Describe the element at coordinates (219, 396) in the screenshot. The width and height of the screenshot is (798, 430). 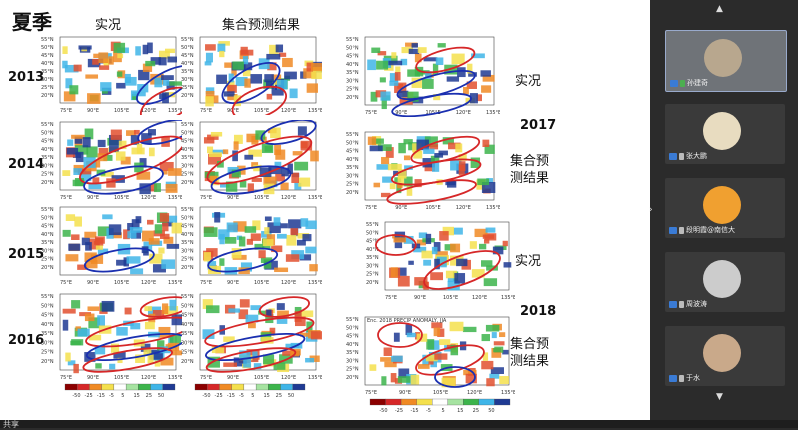
I see `colorbar-tick-label: -25` at that location.